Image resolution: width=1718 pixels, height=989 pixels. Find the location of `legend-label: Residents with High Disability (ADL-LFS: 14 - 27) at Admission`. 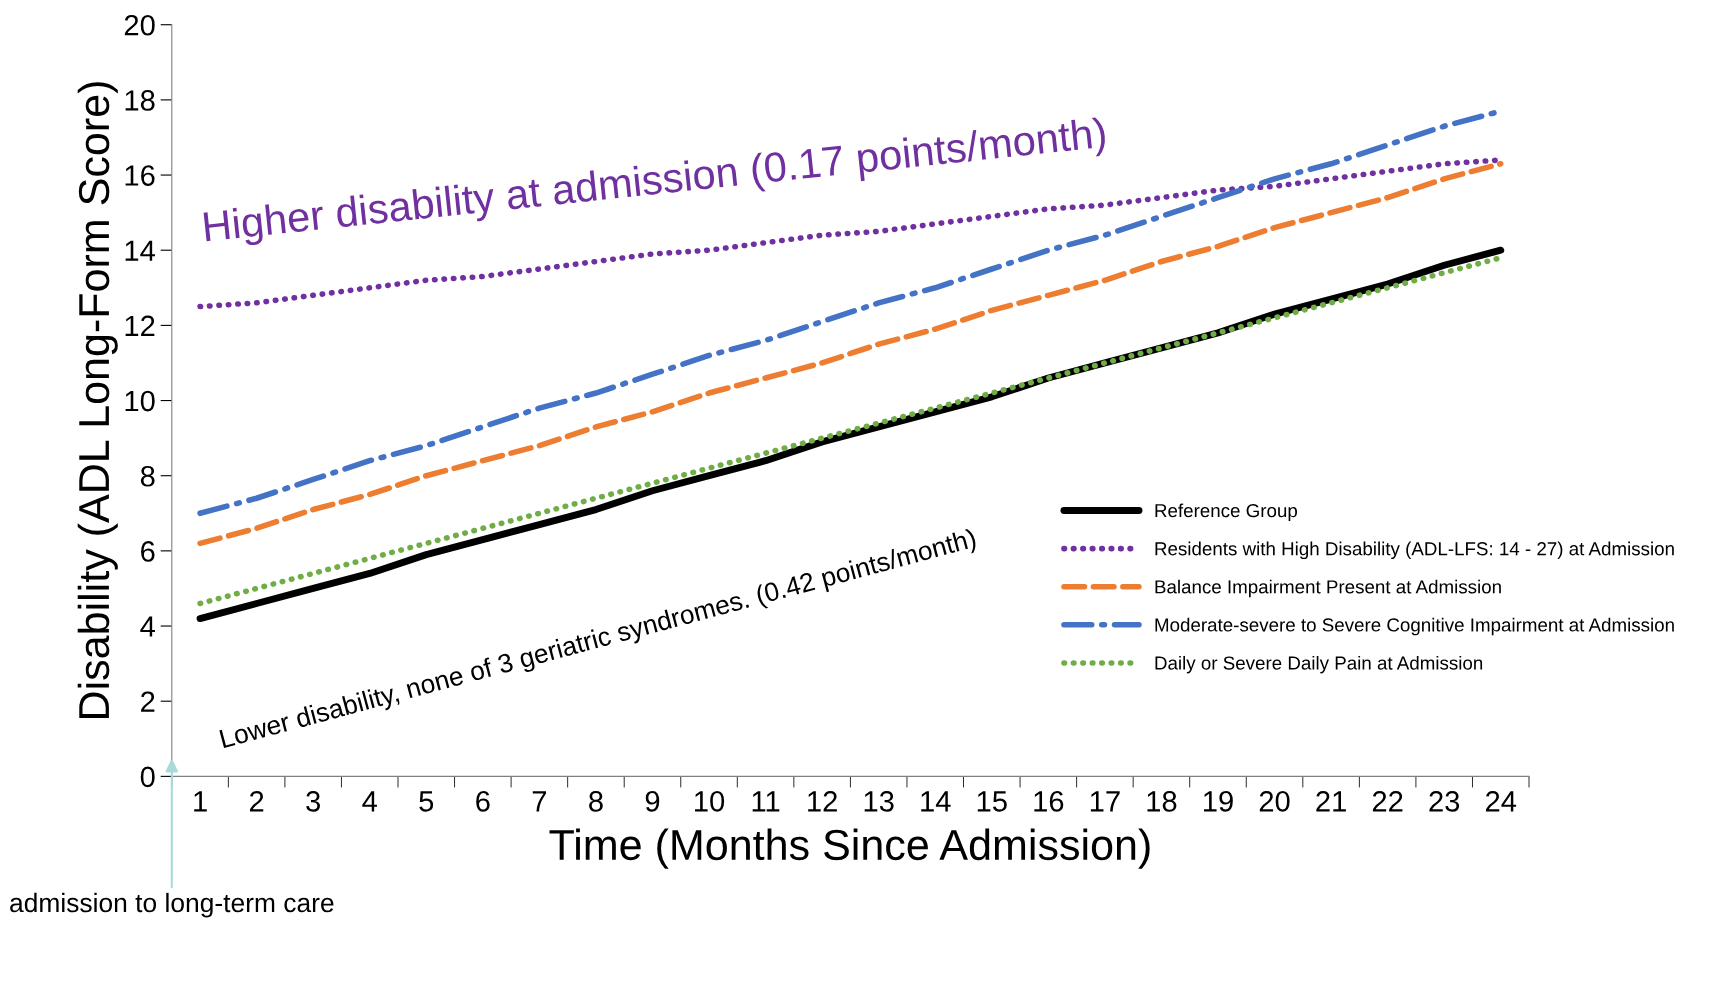

legend-label: Residents with High Disability (ADL-LFS: 14 - 27) at Admission is located at coordinates (1414, 550).